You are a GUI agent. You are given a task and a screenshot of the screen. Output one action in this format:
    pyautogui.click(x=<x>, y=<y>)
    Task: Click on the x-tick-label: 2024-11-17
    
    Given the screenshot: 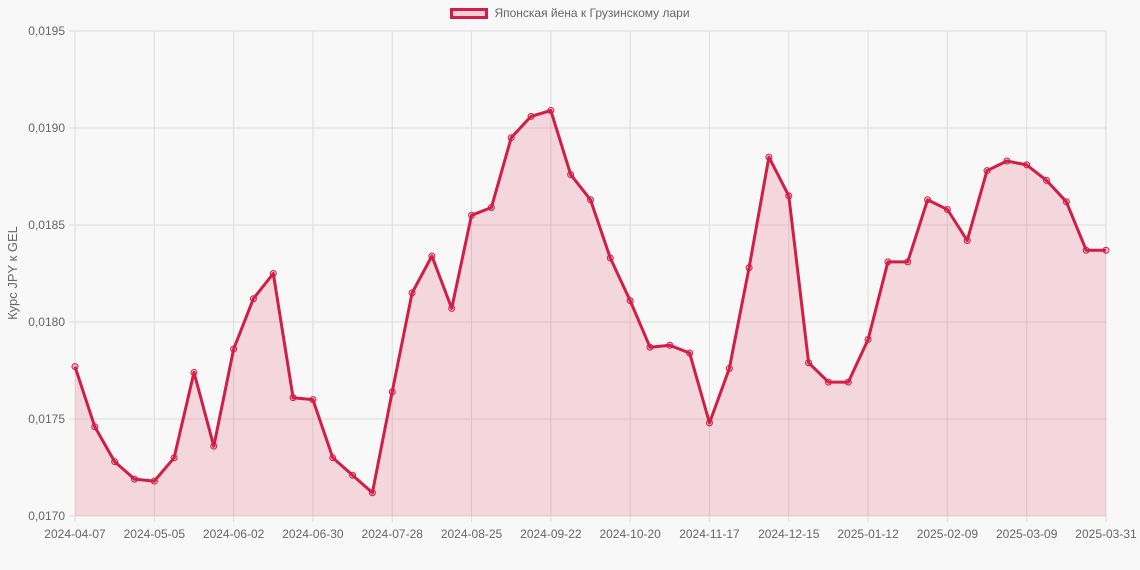 What is the action you would take?
    pyautogui.click(x=709, y=534)
    